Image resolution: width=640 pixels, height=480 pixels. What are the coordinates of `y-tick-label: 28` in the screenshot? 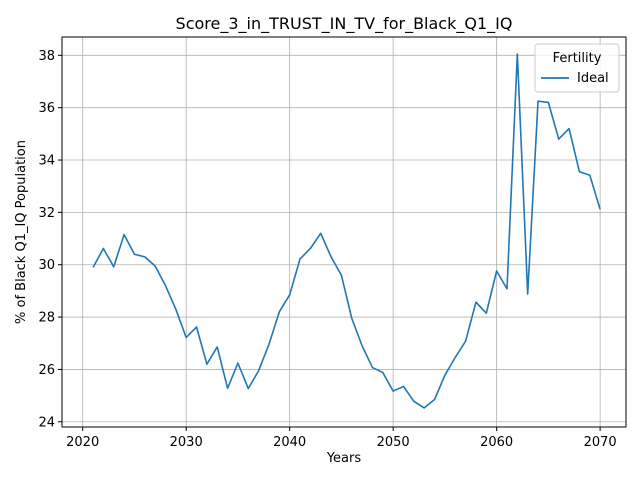 It's located at (46, 318).